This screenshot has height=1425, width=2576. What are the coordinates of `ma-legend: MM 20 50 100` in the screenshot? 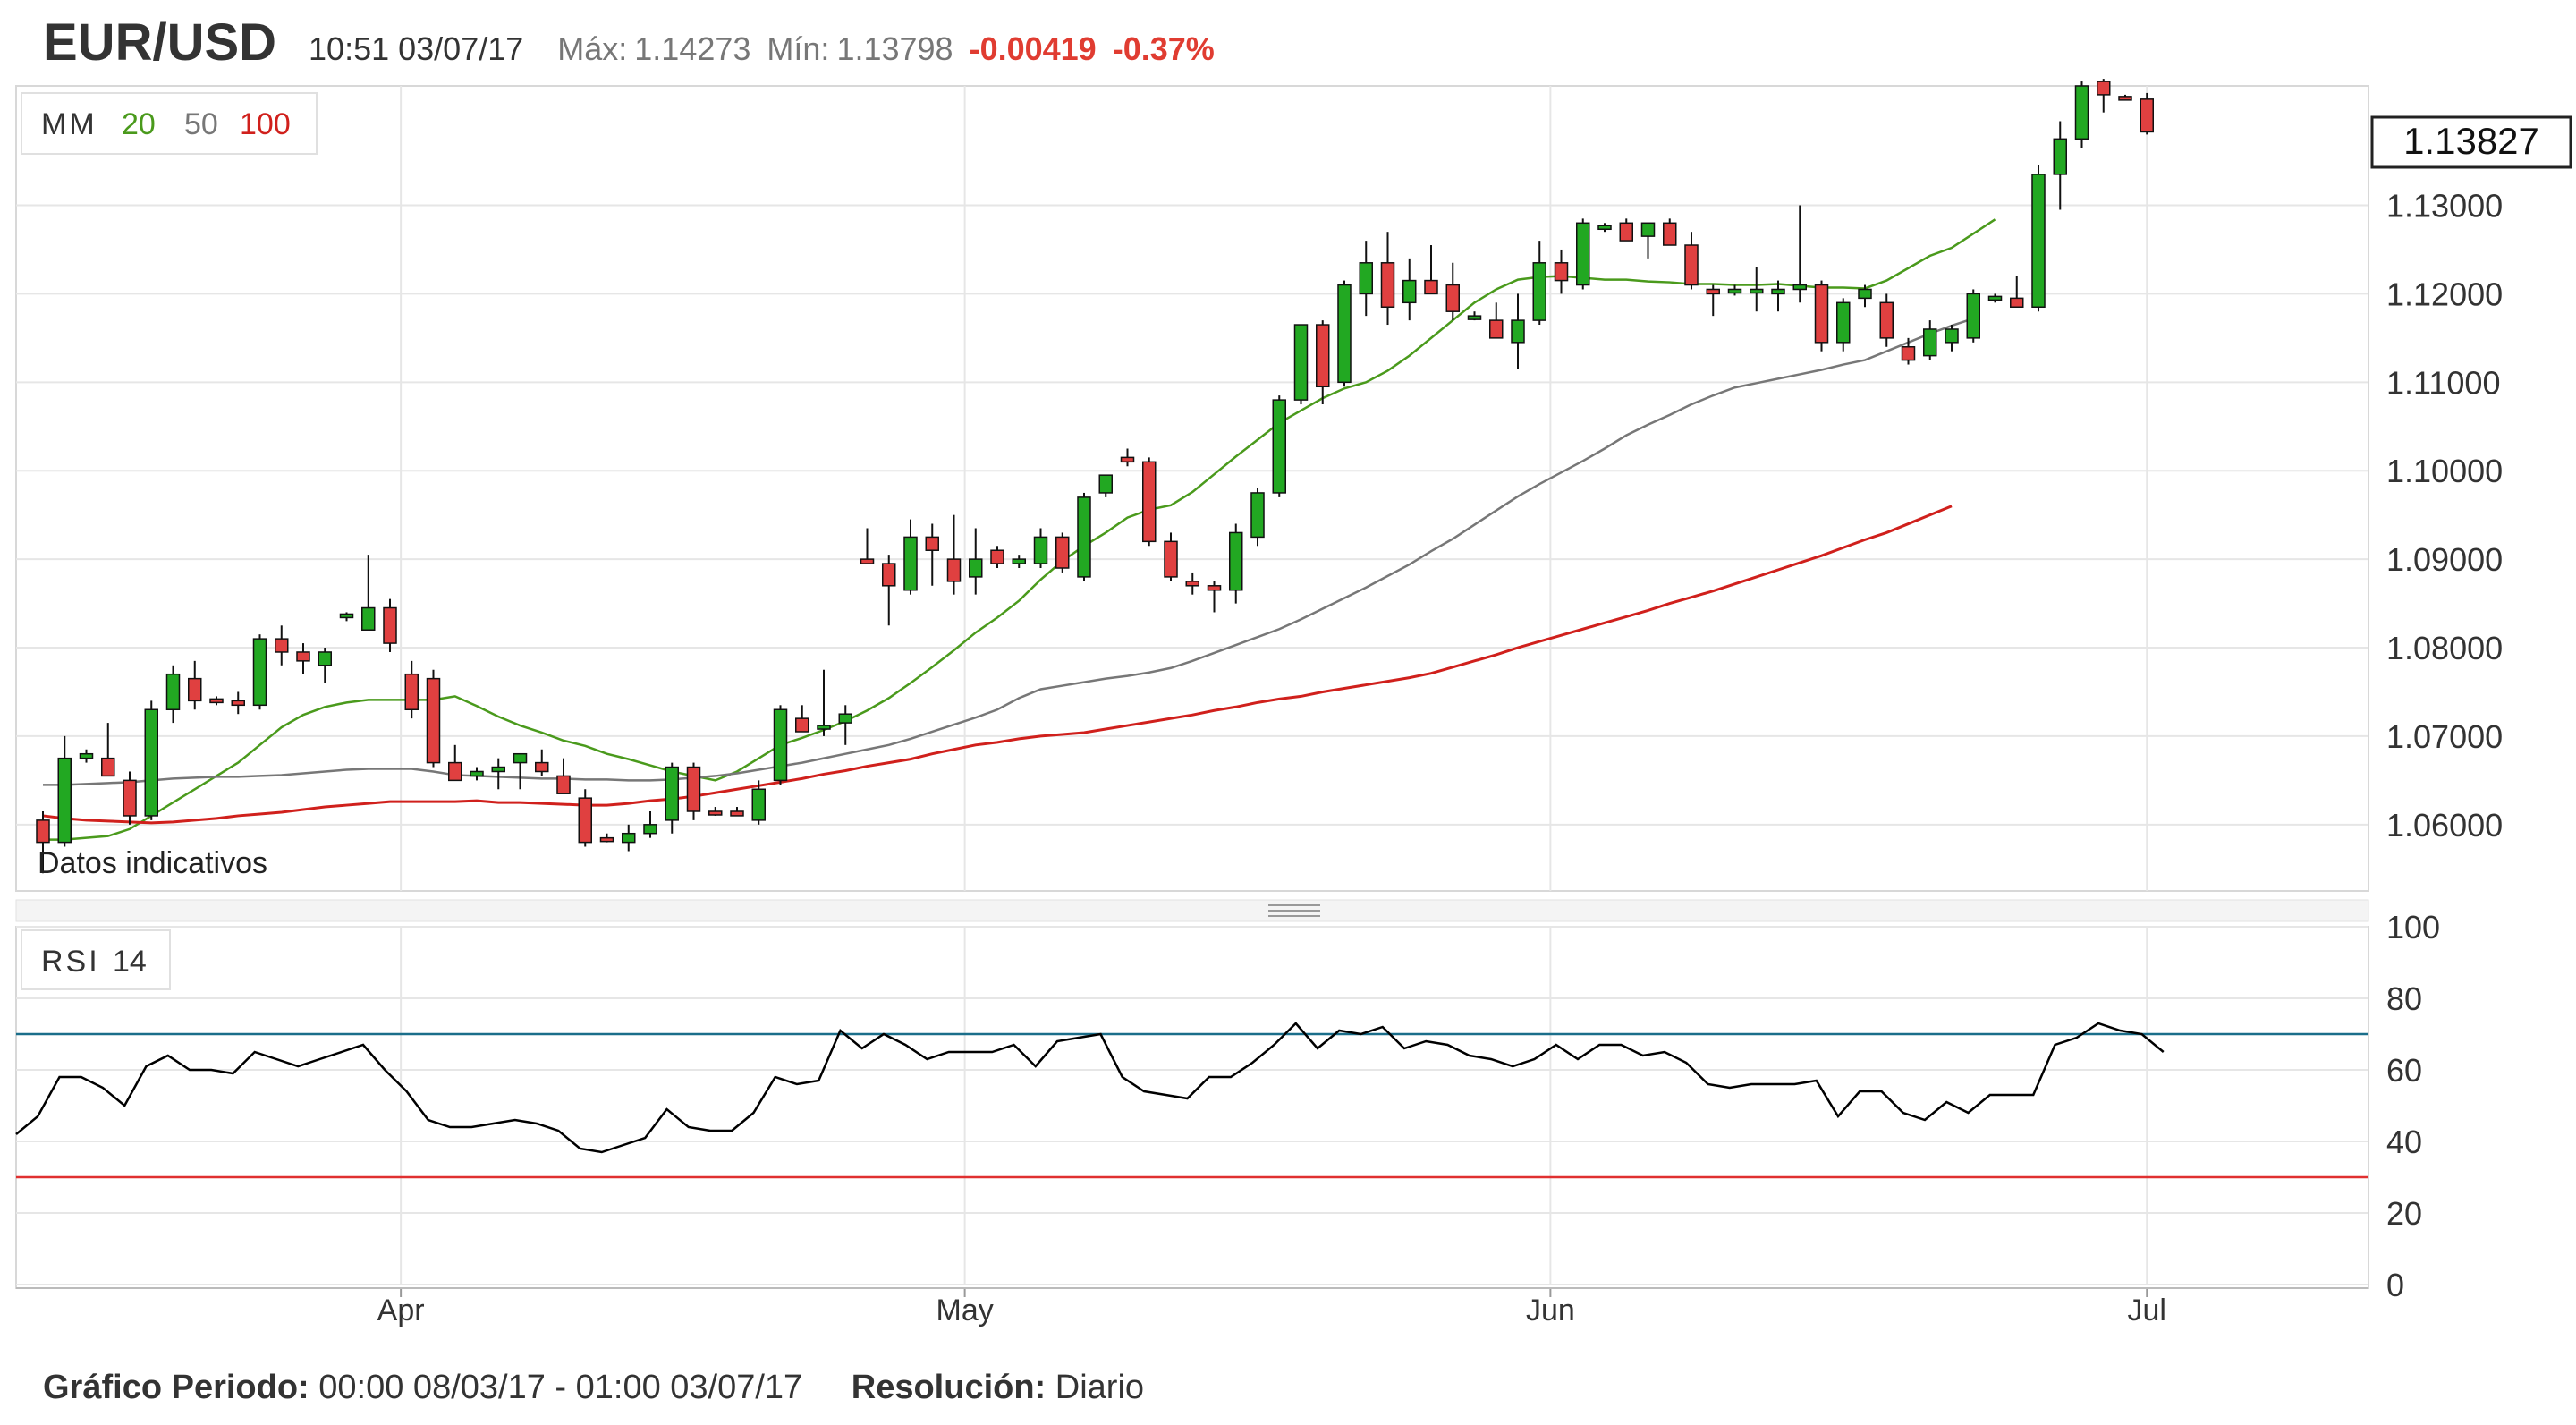 It's located at (169, 123).